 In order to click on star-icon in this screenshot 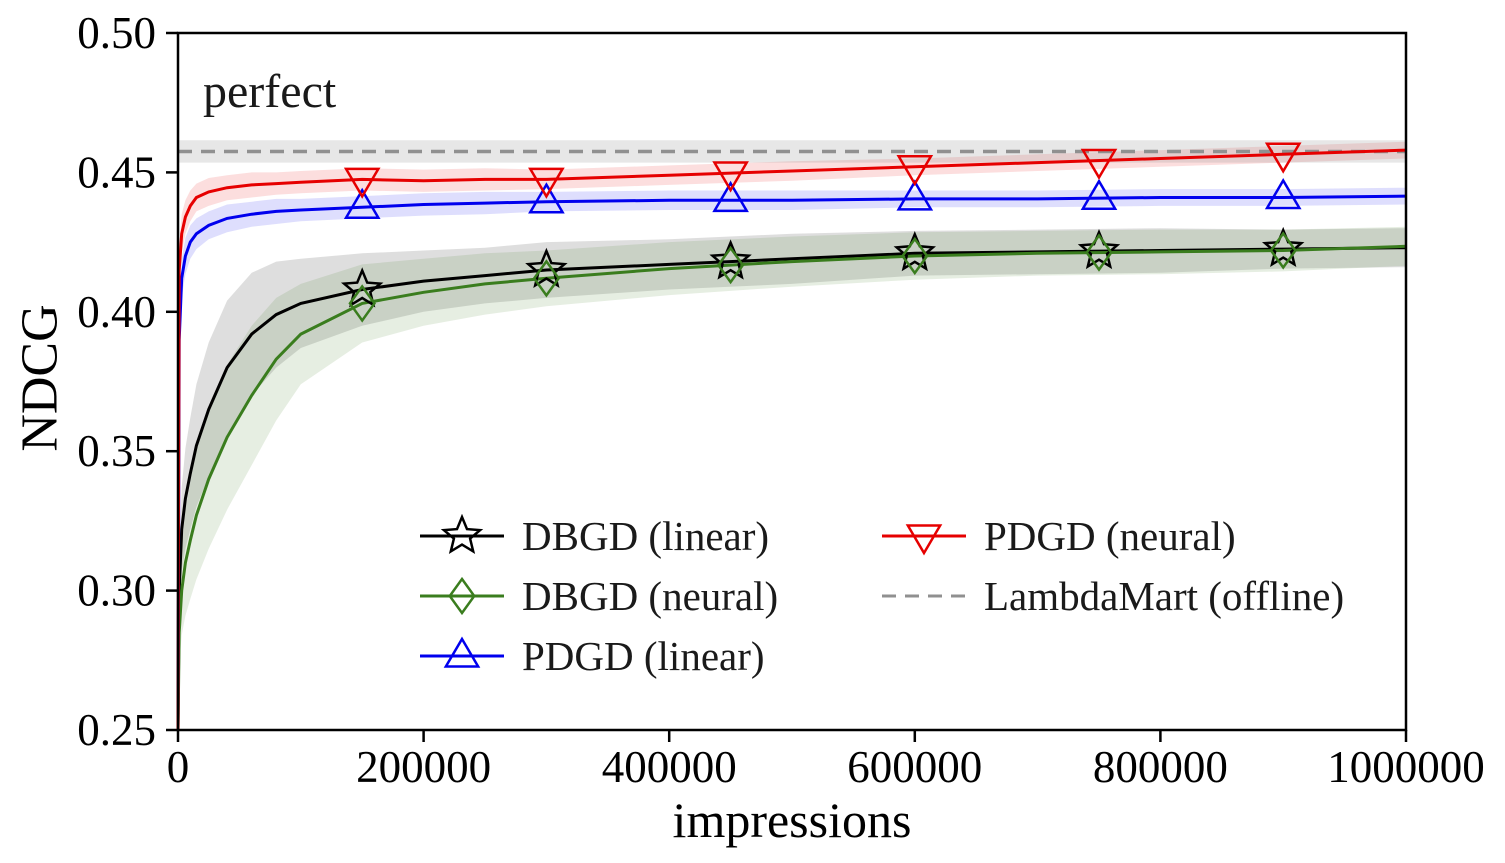, I will do `click(462, 534)`.